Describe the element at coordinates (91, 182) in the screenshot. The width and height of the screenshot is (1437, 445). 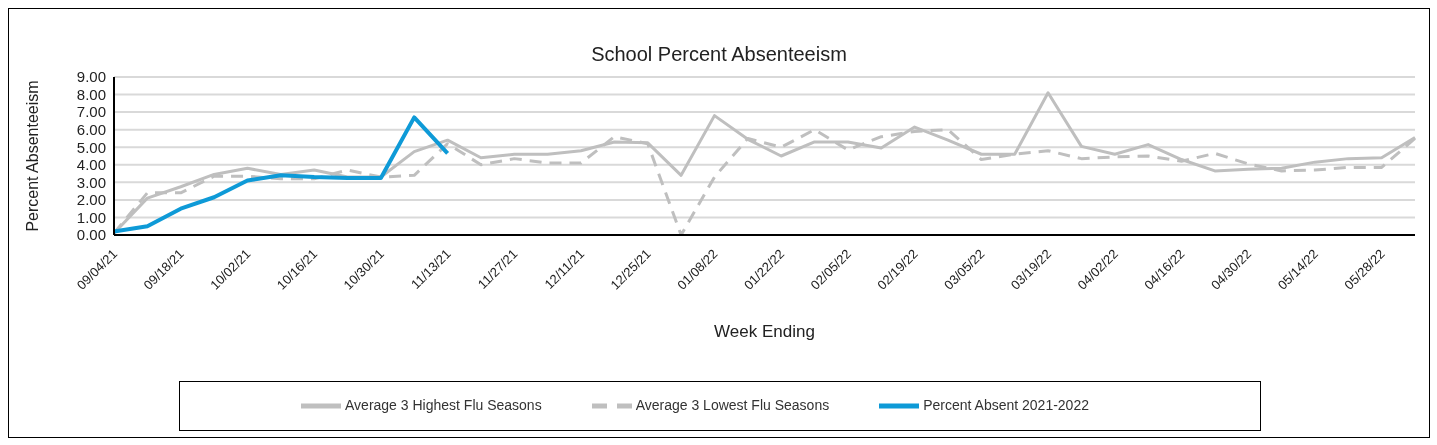
I see `y-tick-label: 3.00` at that location.